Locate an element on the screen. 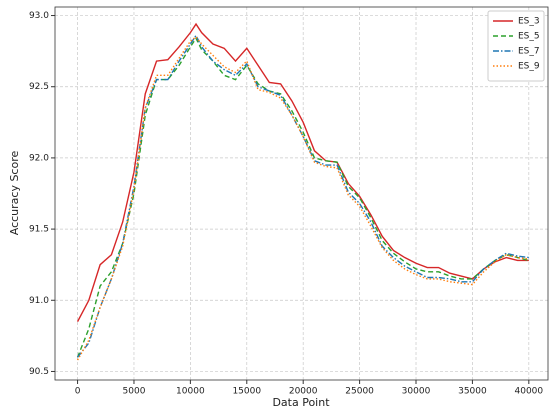 This screenshot has height=412, width=549. x-axis-title: Data Point is located at coordinates (301, 402).